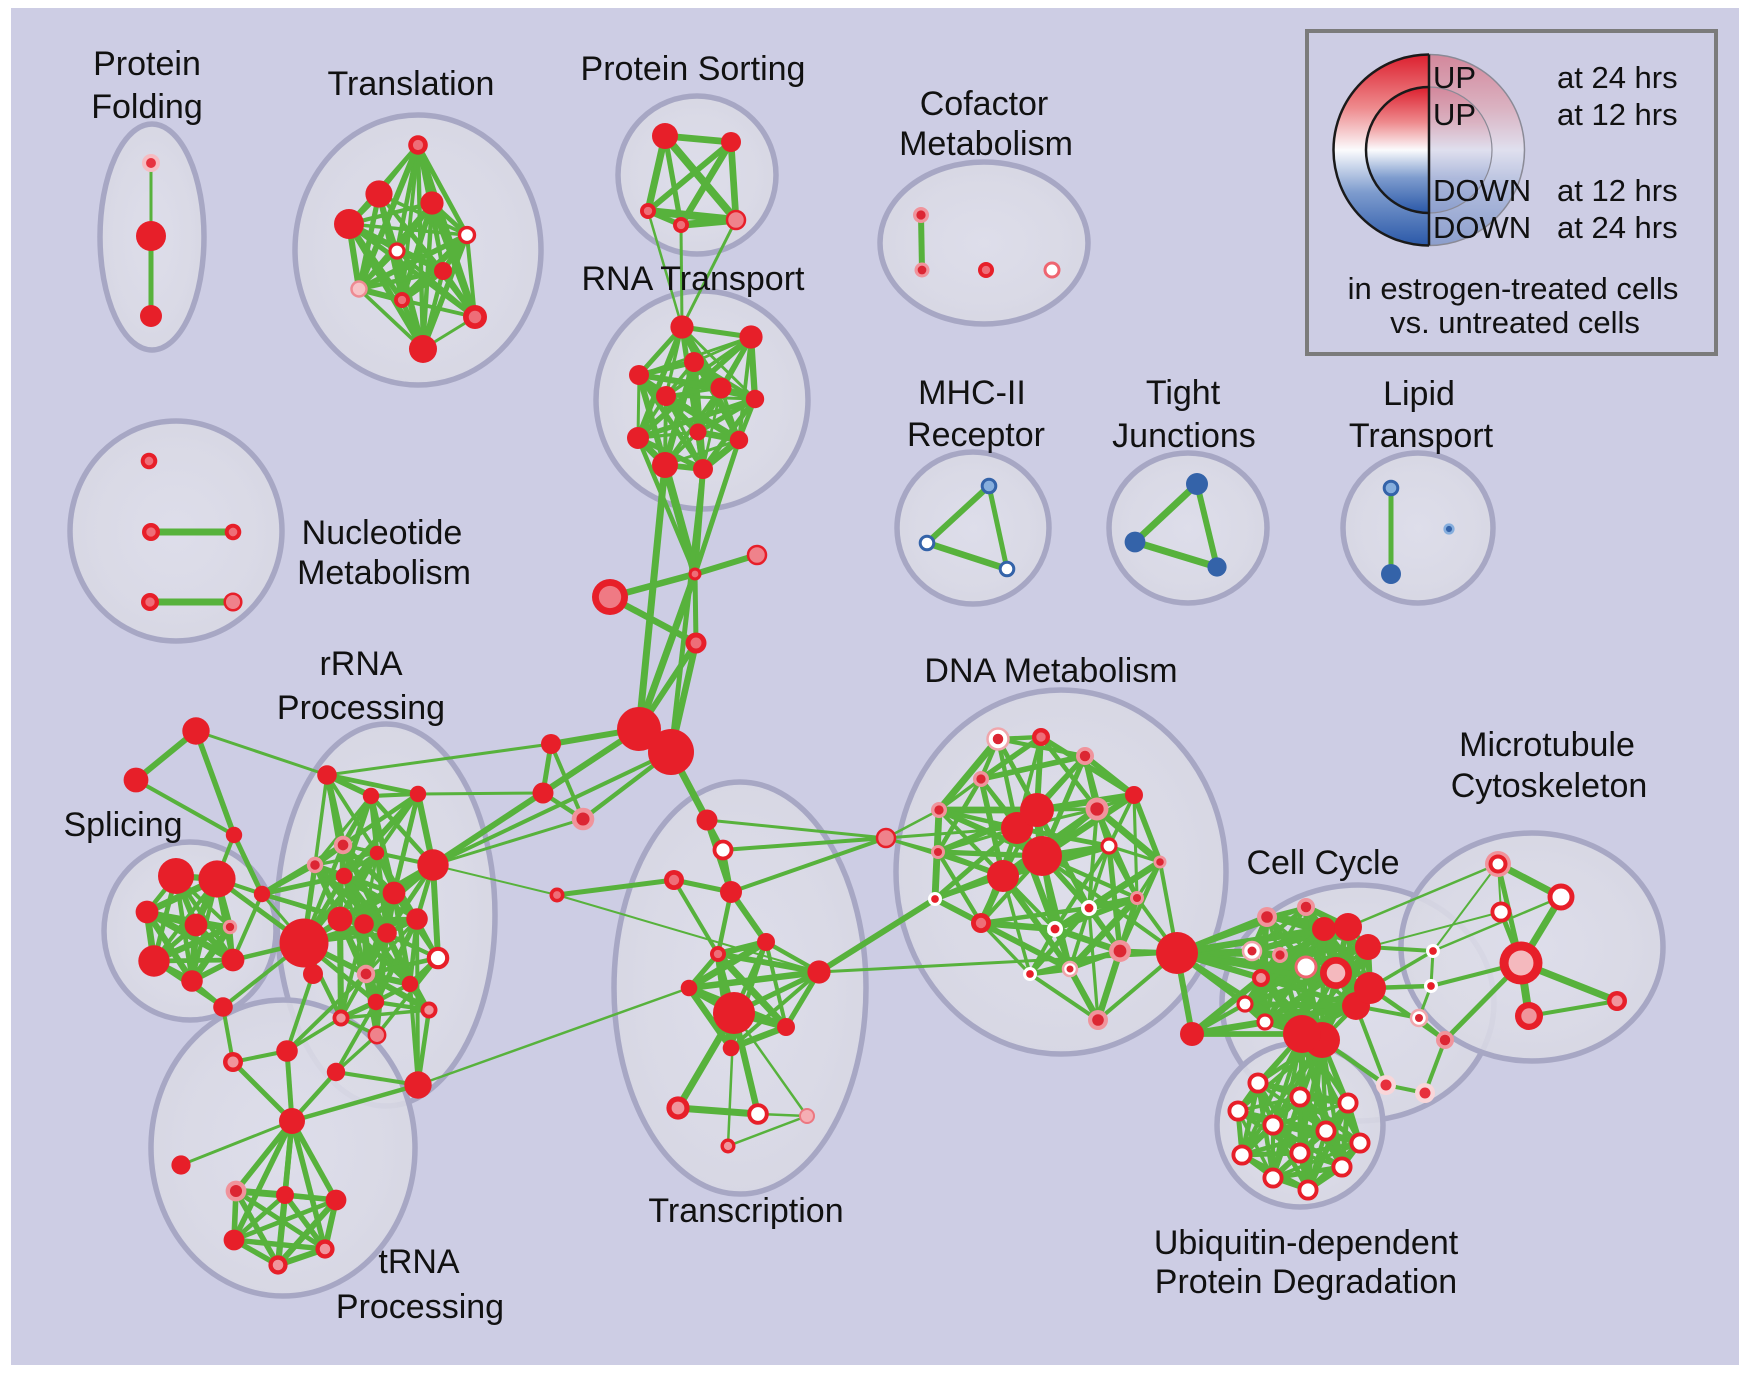 This screenshot has height=1381, width=1750. What do you see at coordinates (1306, 1243) in the screenshot?
I see `svg-text: Ubiquitin-dependent` at bounding box center [1306, 1243].